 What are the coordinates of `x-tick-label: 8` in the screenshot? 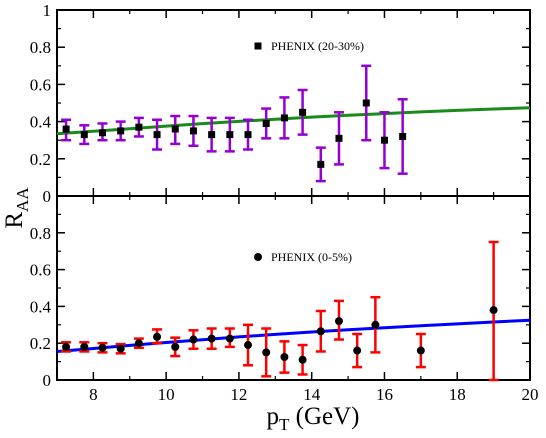 It's located at (93, 394).